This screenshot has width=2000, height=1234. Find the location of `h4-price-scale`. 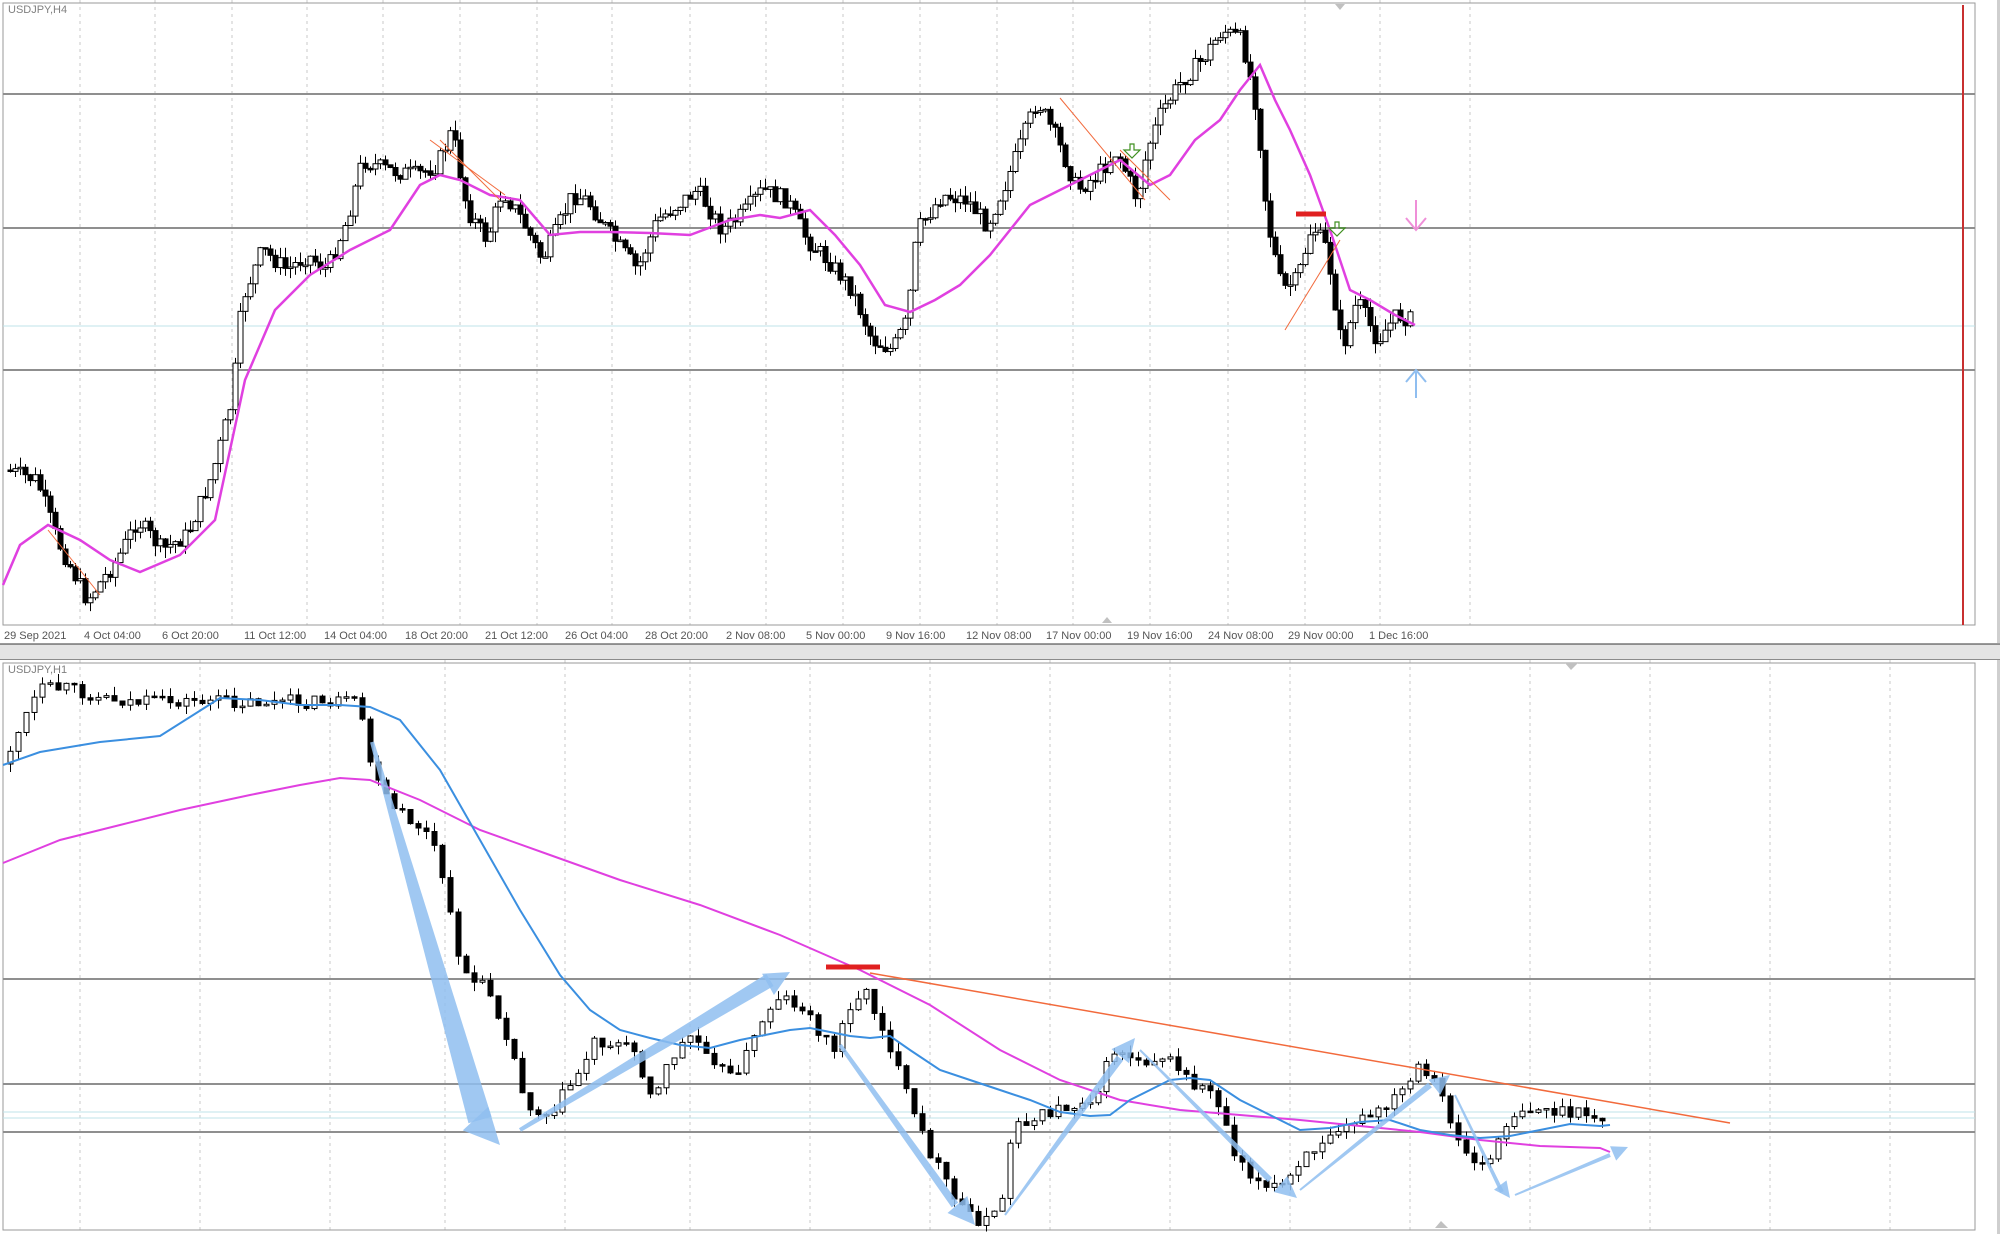

h4-price-scale is located at coordinates (1998, 321).